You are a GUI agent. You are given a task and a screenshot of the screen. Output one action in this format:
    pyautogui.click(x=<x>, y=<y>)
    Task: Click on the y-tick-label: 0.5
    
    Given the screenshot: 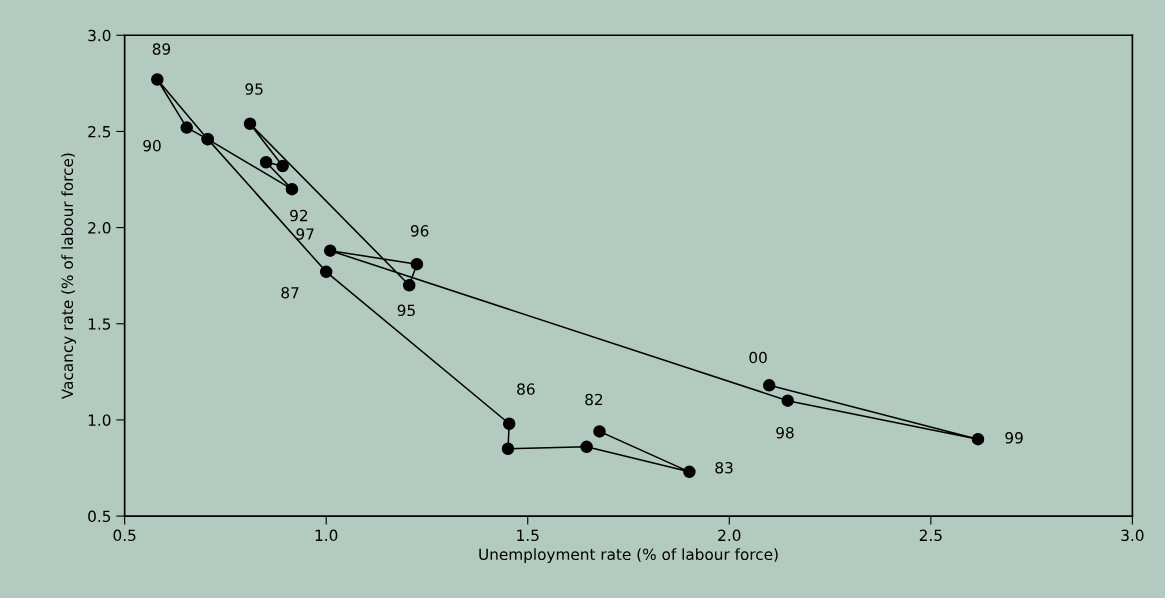 What is the action you would take?
    pyautogui.click(x=99, y=516)
    